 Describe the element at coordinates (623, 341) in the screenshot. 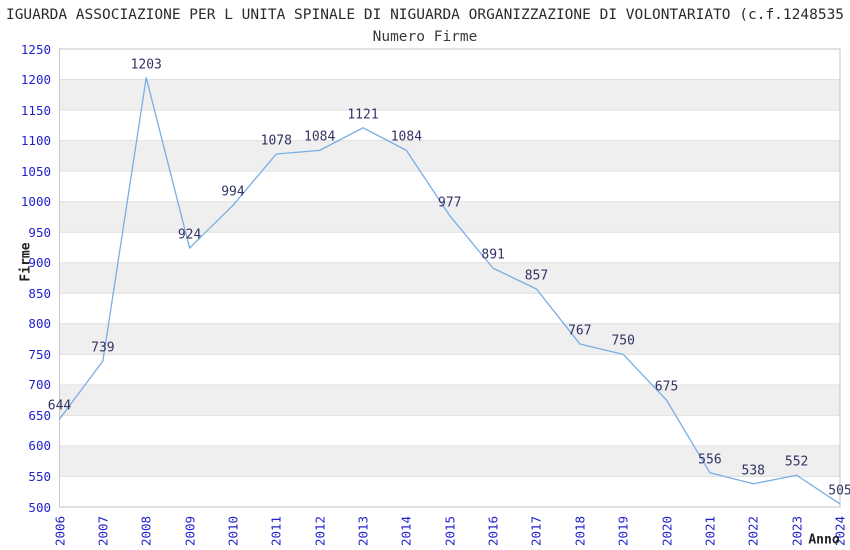

I see `data-point-label: 750` at that location.